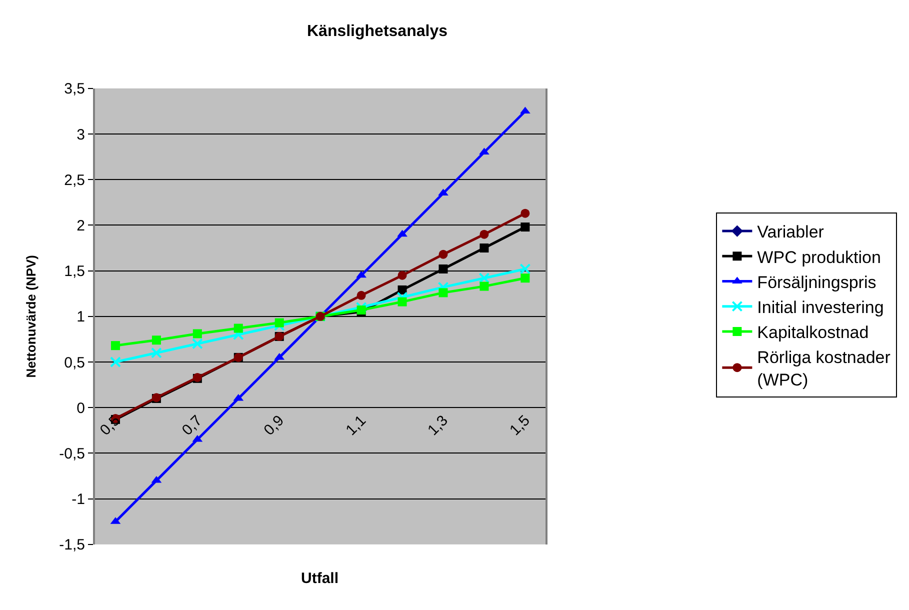  Describe the element at coordinates (74, 180) in the screenshot. I see `y-tick-label: 2,5` at that location.